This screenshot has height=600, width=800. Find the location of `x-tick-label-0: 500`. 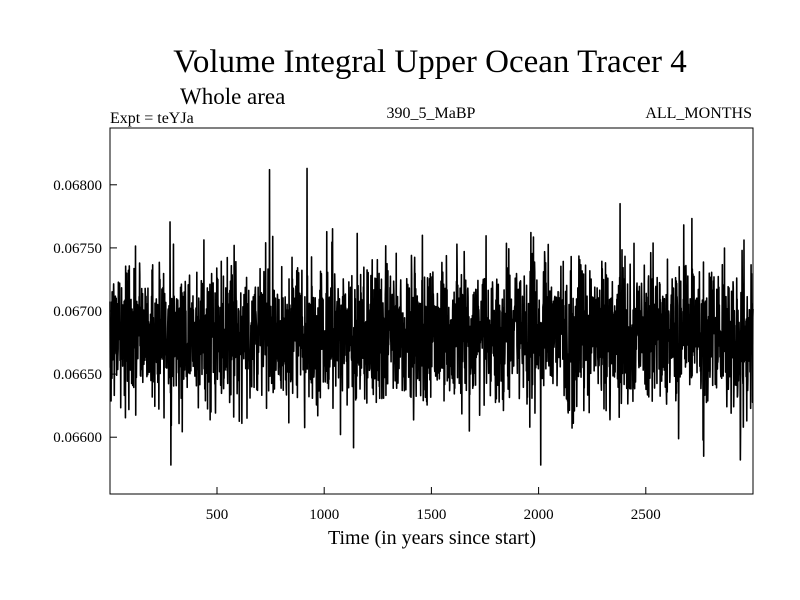

x-tick-label-0: 500 is located at coordinates (217, 515).